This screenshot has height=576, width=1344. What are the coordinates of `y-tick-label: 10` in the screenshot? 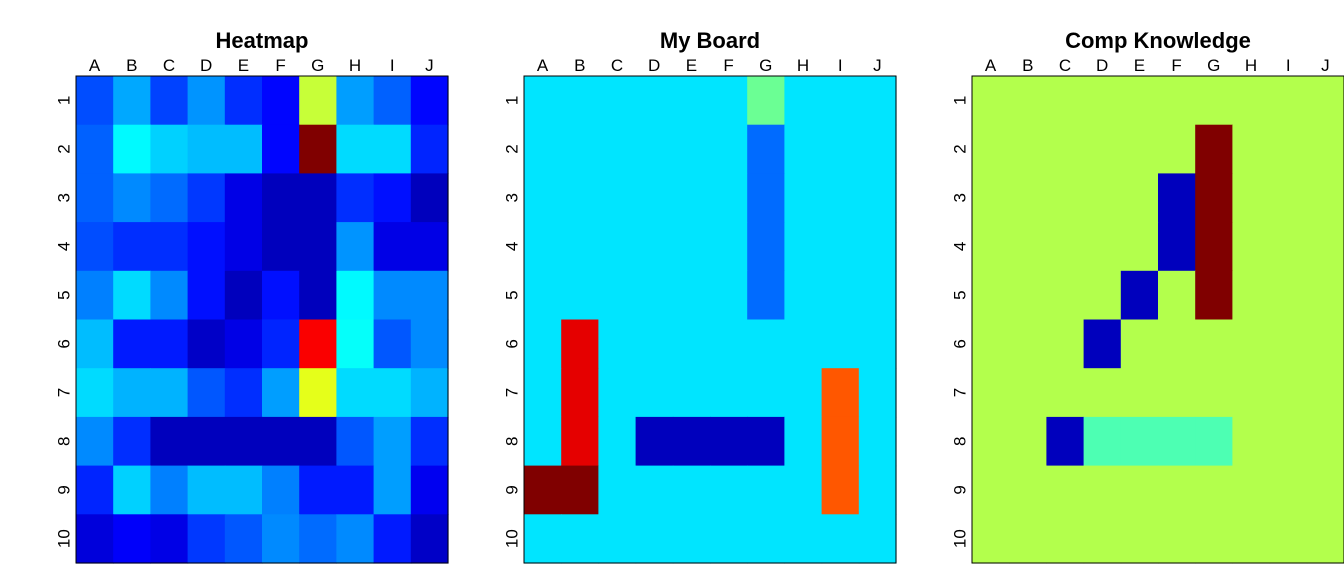 It's located at (960, 538).